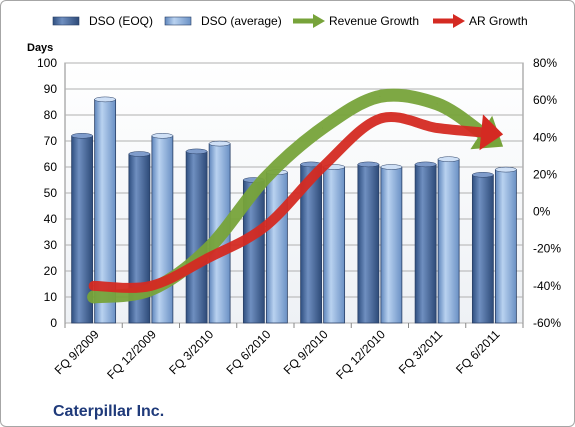 This screenshot has width=575, height=427. Describe the element at coordinates (498, 21) in the screenshot. I see `legend-label: AR Growth` at that location.